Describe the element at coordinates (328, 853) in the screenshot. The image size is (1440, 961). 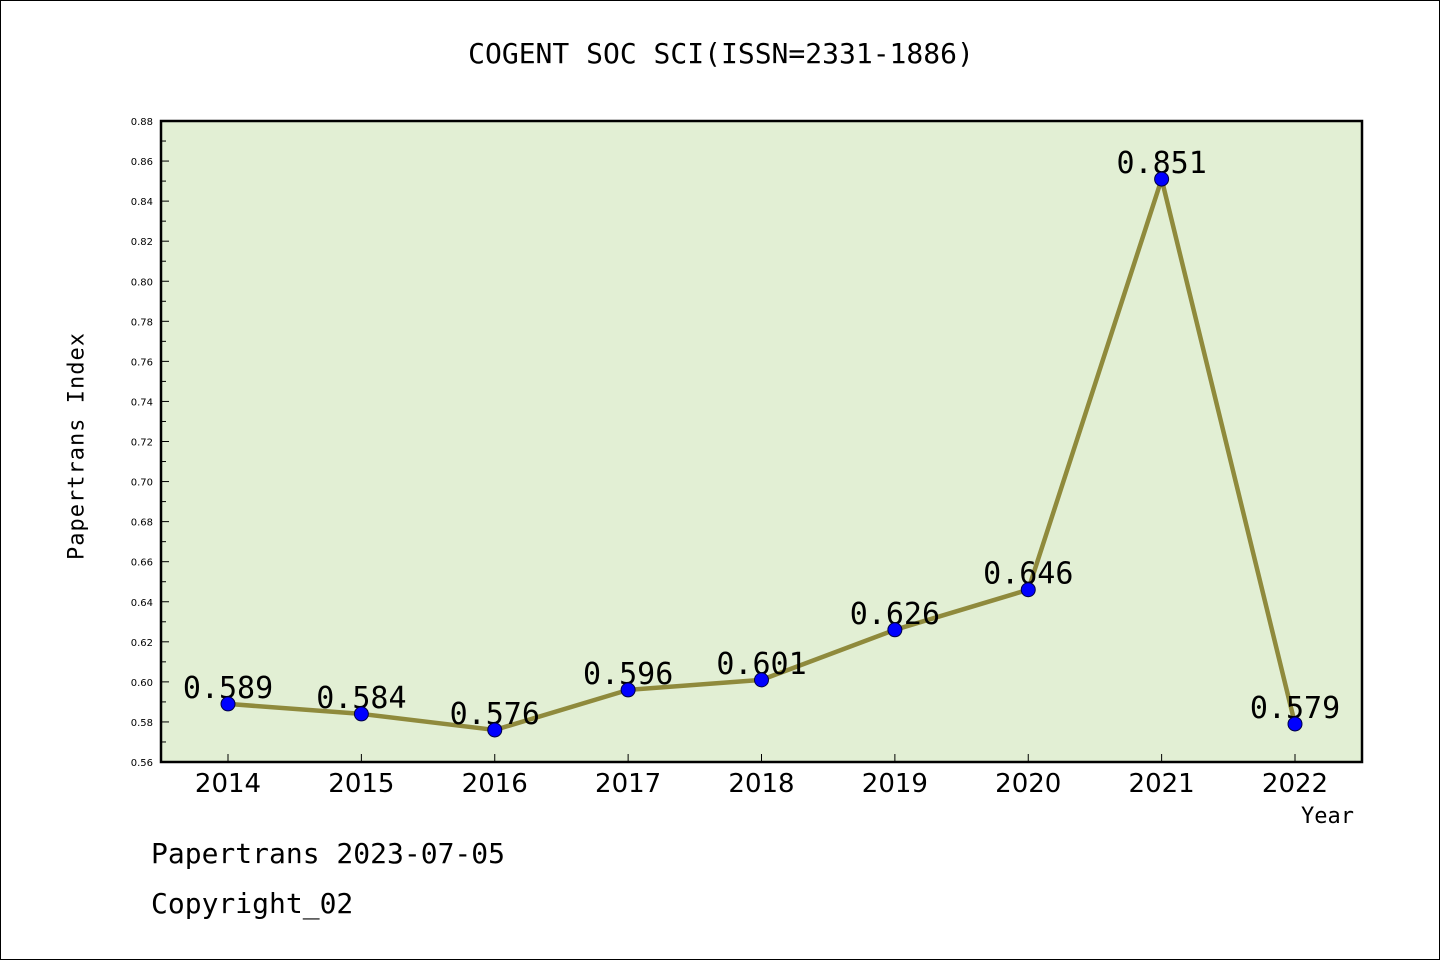
I see `footer-date: Papertrans 2023-07-05` at that location.